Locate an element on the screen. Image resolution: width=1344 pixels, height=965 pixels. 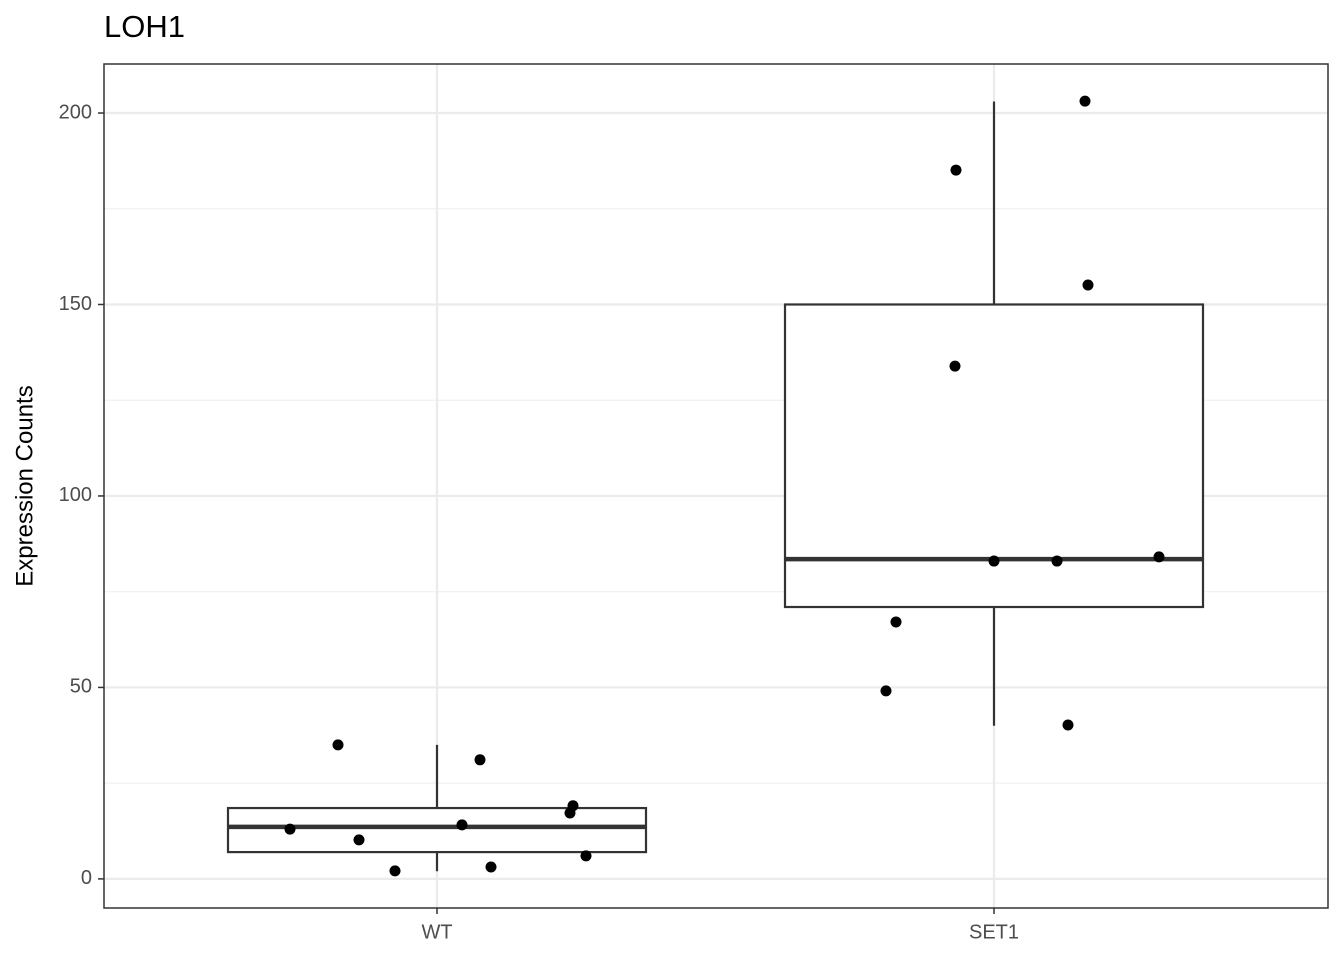
x-tick-label: SET1 is located at coordinates (994, 932).